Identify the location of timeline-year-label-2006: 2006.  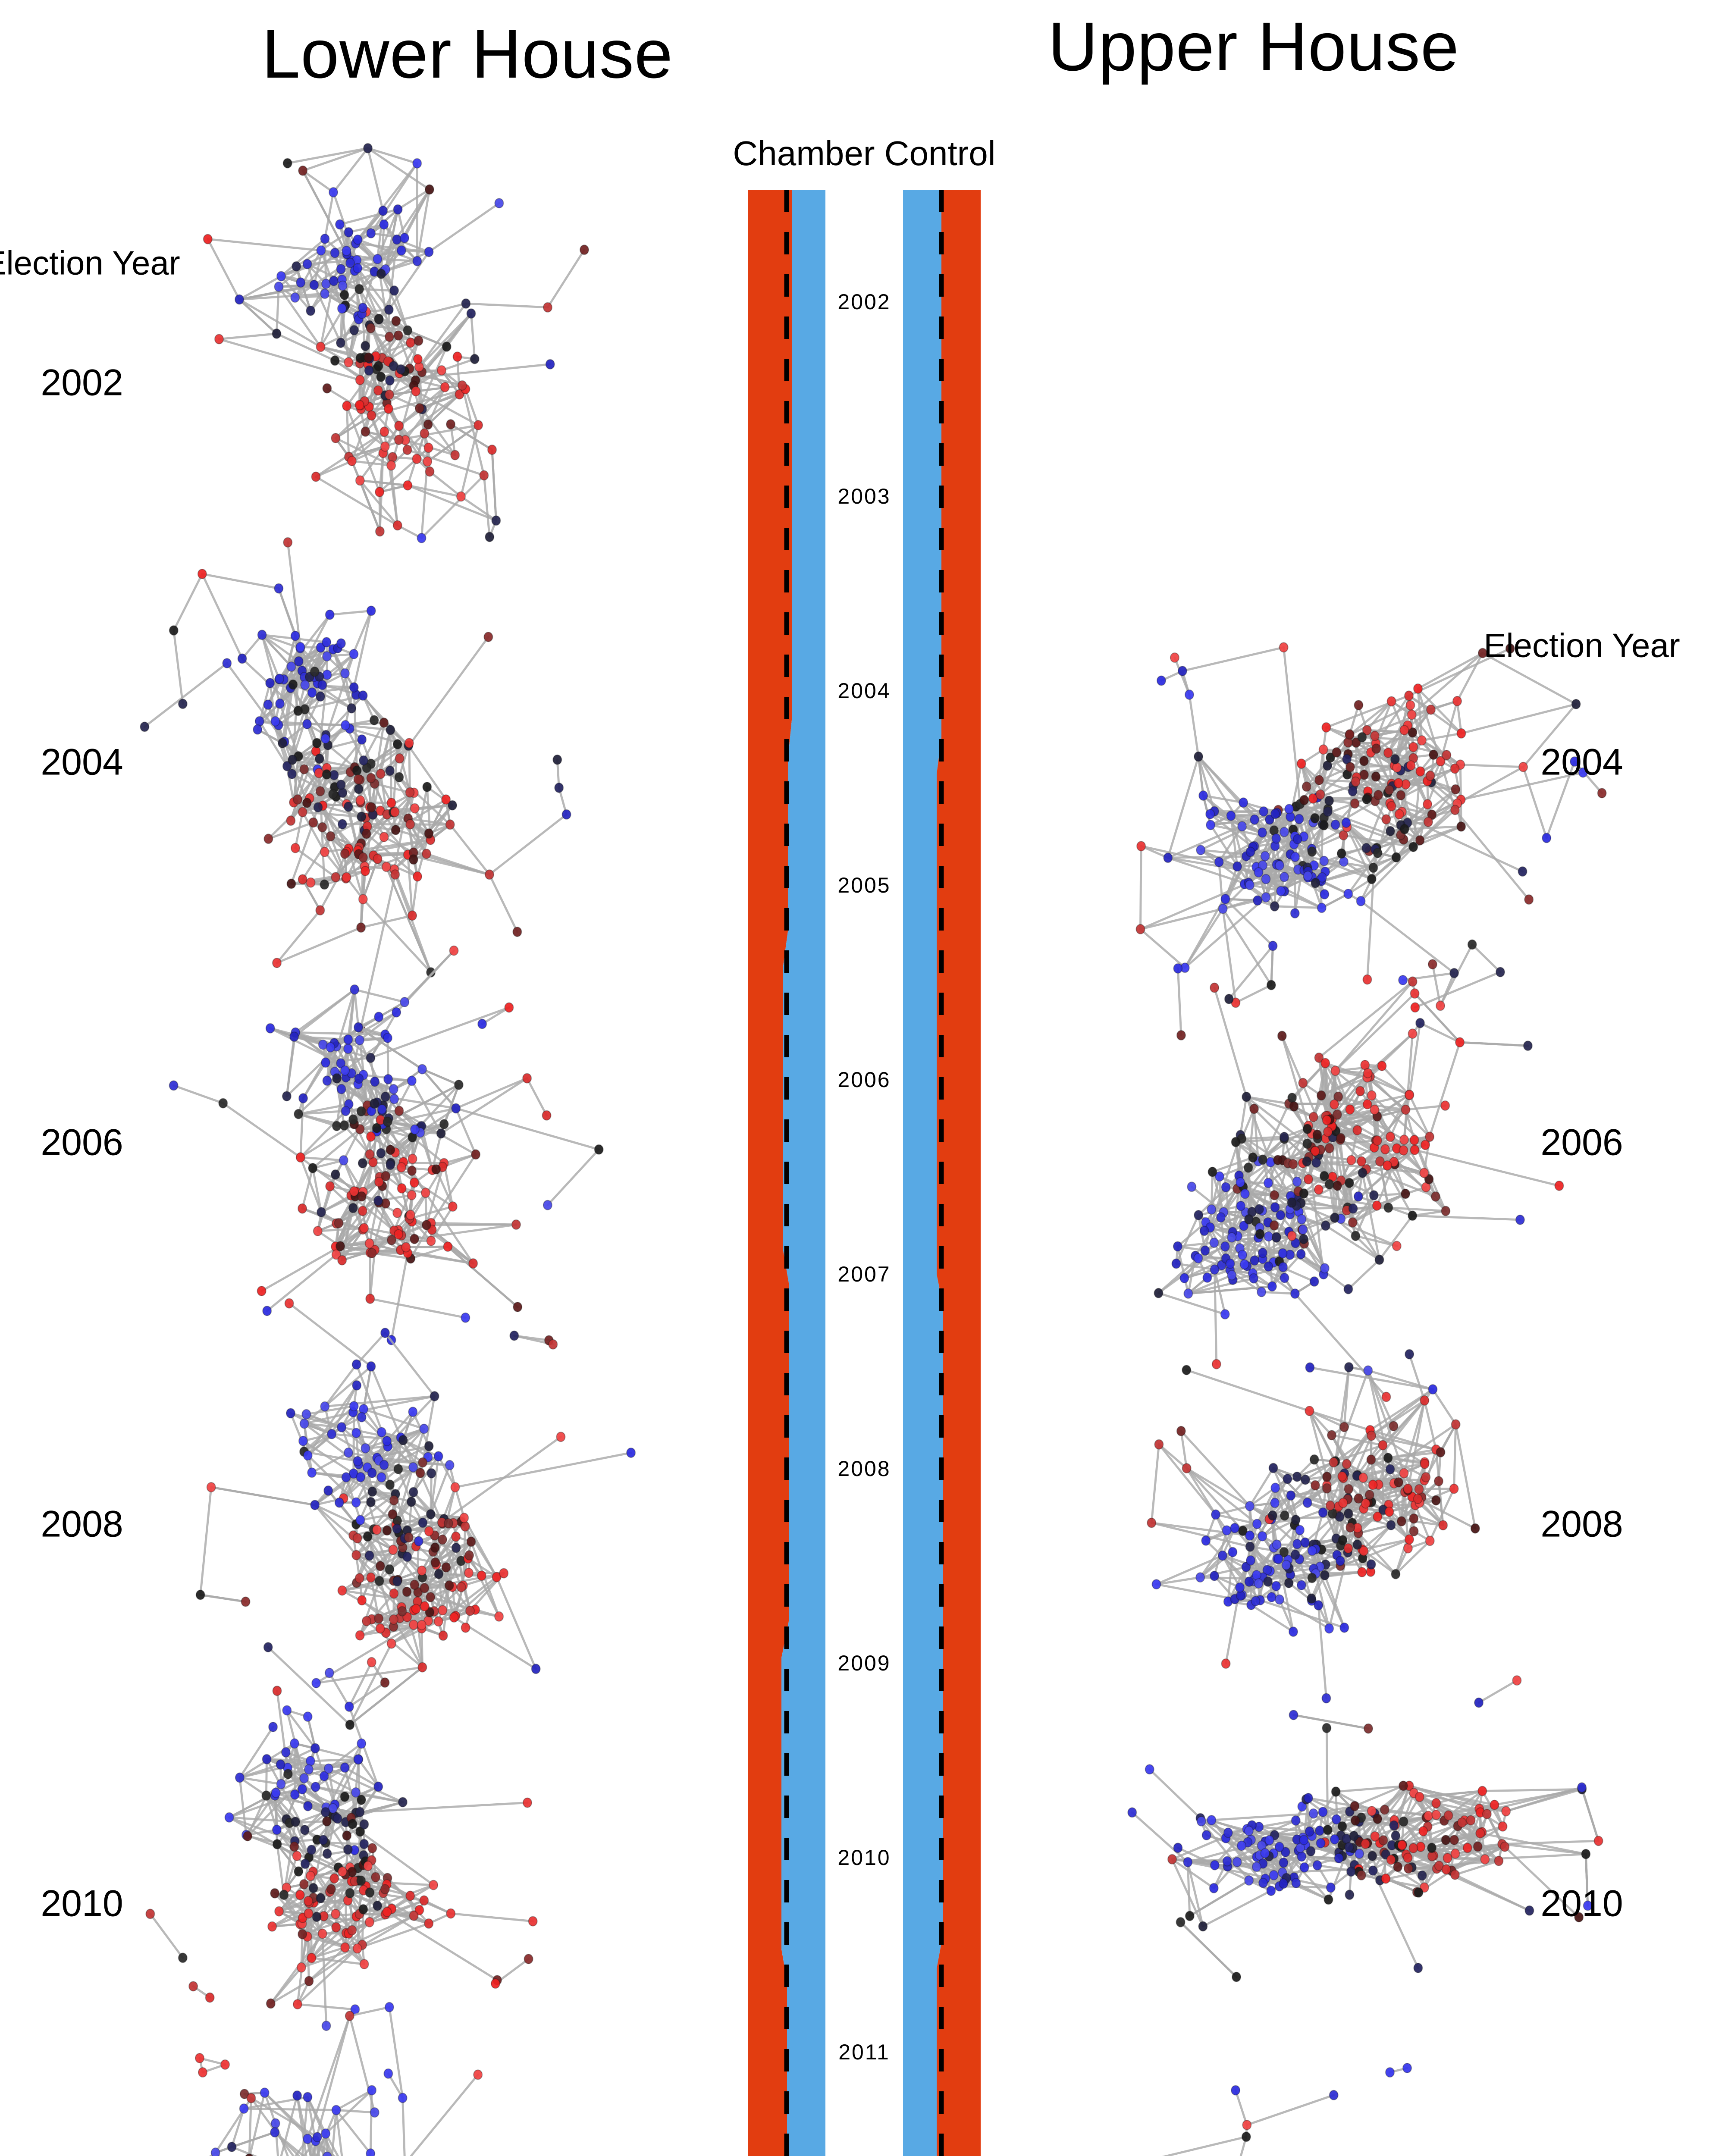
(864, 1080).